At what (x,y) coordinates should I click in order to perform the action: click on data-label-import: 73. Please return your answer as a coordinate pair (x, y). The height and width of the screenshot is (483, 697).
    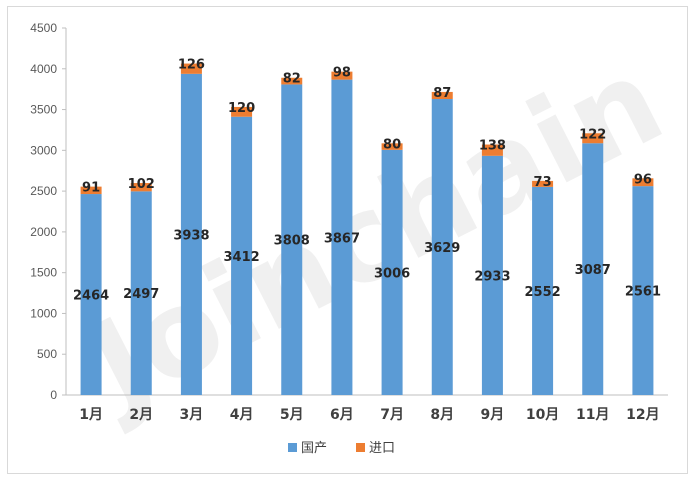
    Looking at the image, I should click on (543, 182).